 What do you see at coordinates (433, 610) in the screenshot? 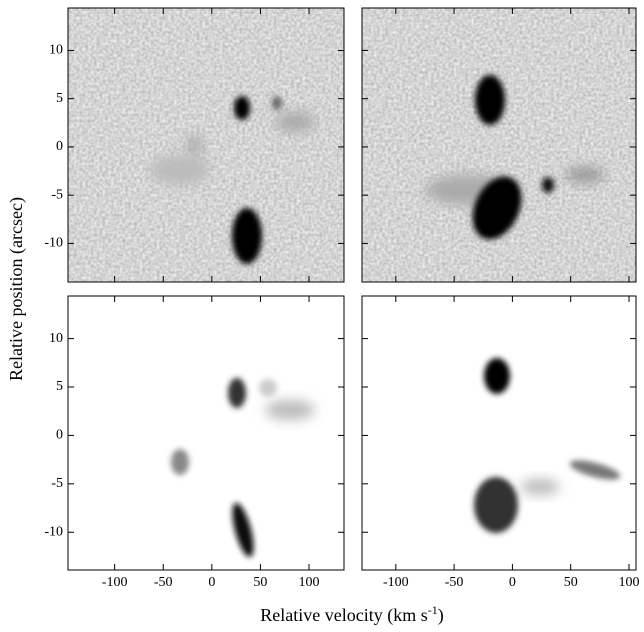
I see `x-axis-label-sup: -1` at bounding box center [433, 610].